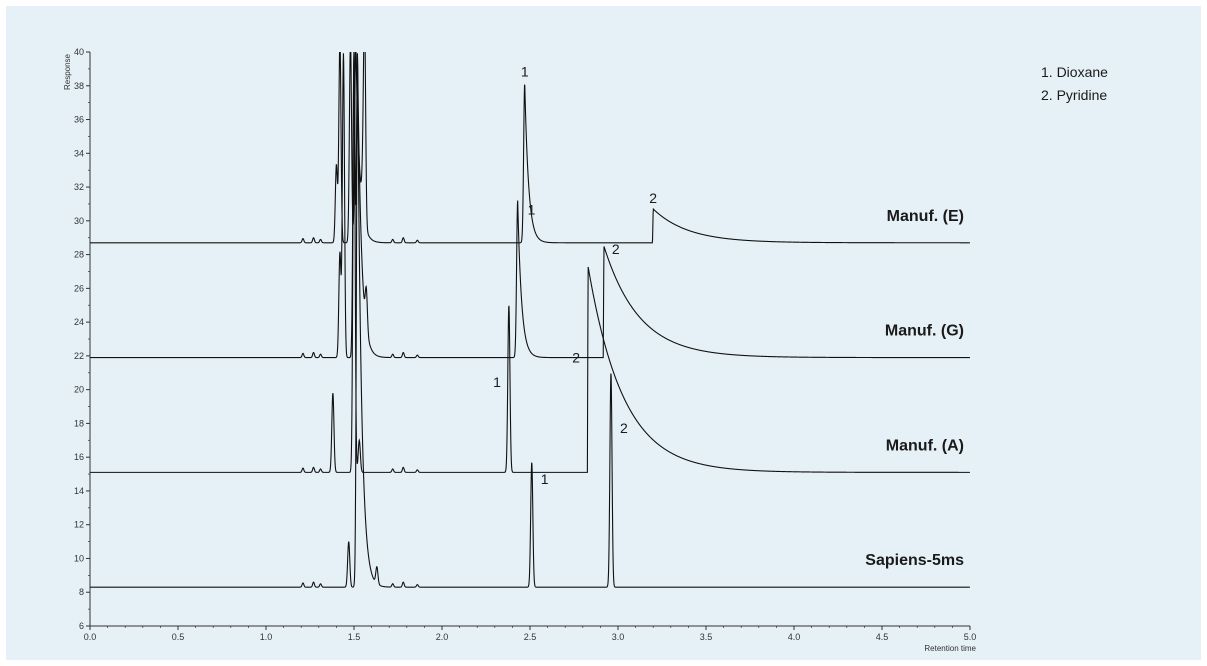 Image resolution: width=1207 pixels, height=666 pixels. What do you see at coordinates (79, 52) in the screenshot?
I see `y-tick-label: 40` at bounding box center [79, 52].